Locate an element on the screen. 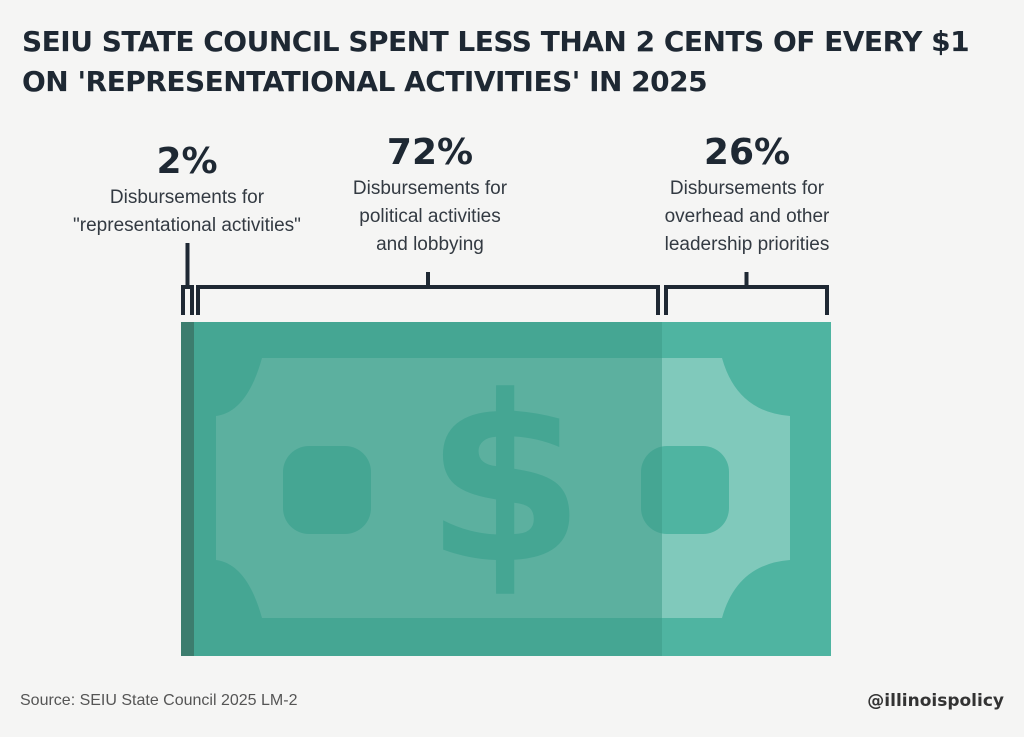  source-note: Source: SEIU State Council 2025 LM-2 is located at coordinates (159, 700).